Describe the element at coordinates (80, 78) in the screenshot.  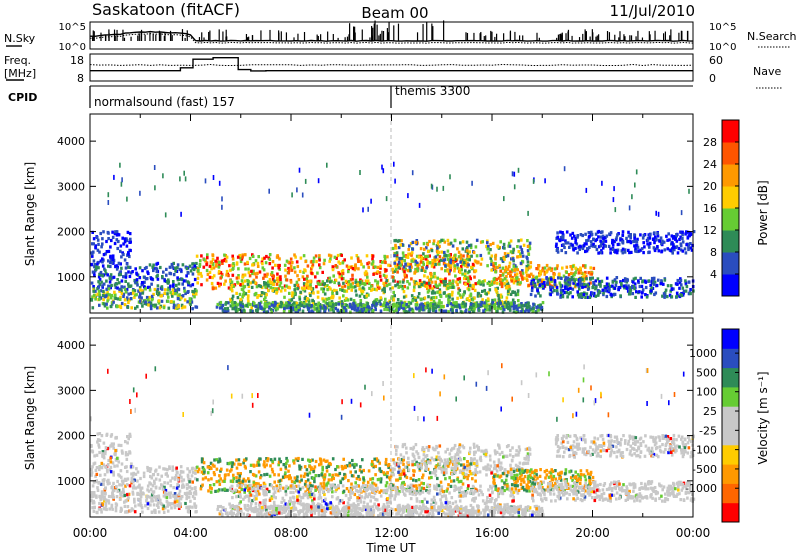
I see `freq-left-tick-bottom: 8` at that location.